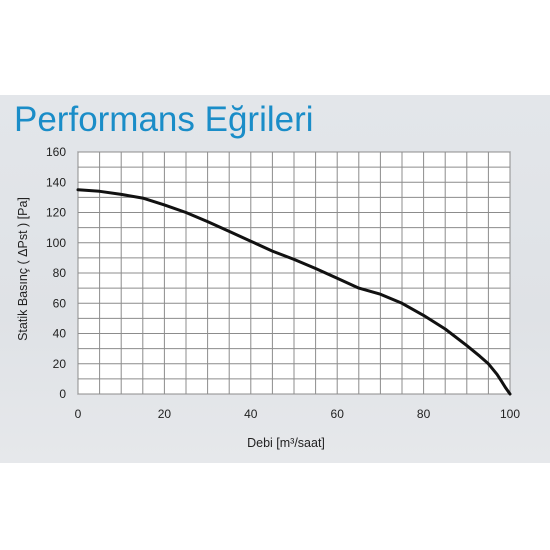 The width and height of the screenshot is (550, 550). Describe the element at coordinates (60, 364) in the screenshot. I see `y-tick-label: 20` at that location.